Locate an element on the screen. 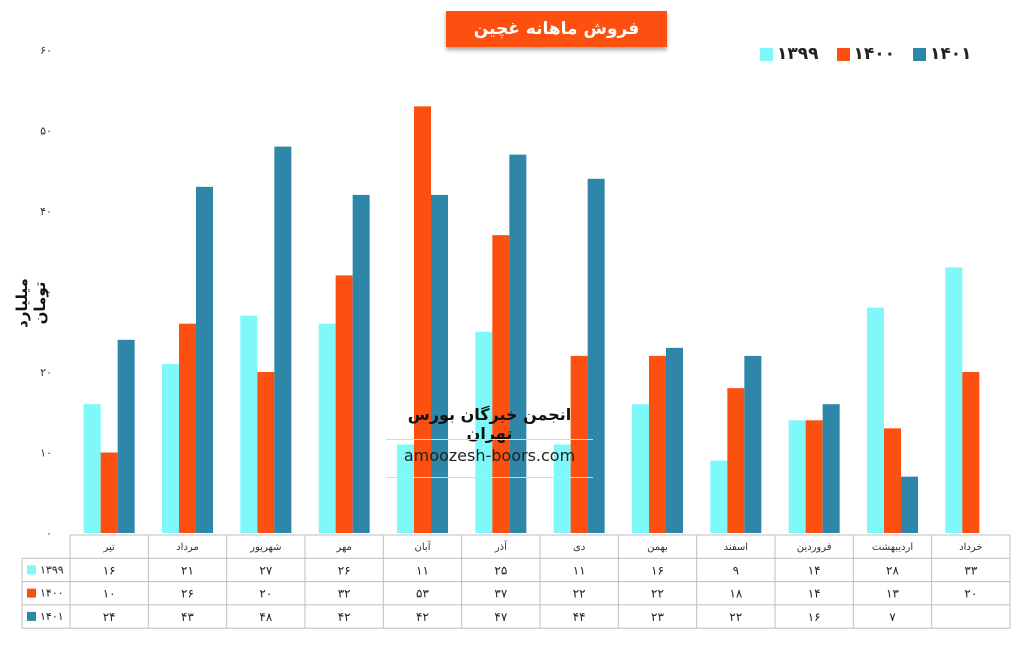 Image resolution: width=1020 pixels, height=649 pixels. data-label: ۳۲ is located at coordinates (344, 594).